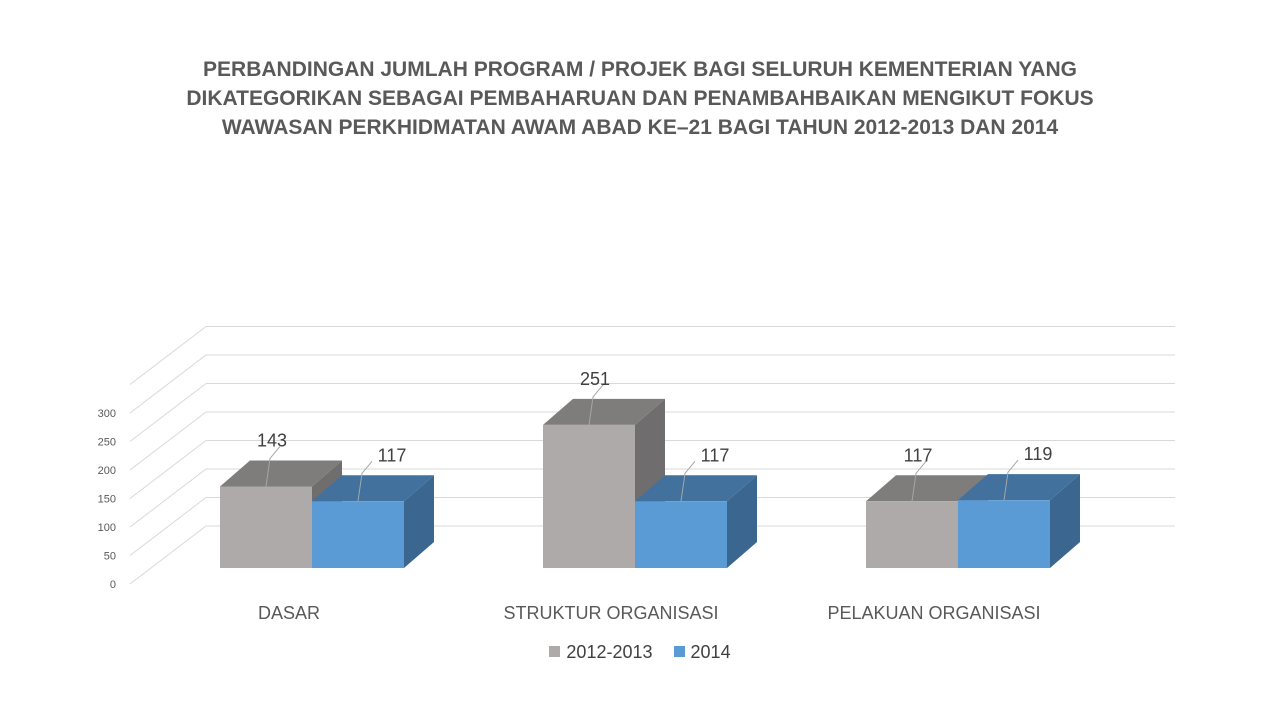 The image size is (1280, 720). What do you see at coordinates (933, 613) in the screenshot?
I see `category-label: PELAKUAN ORGANISASI` at bounding box center [933, 613].